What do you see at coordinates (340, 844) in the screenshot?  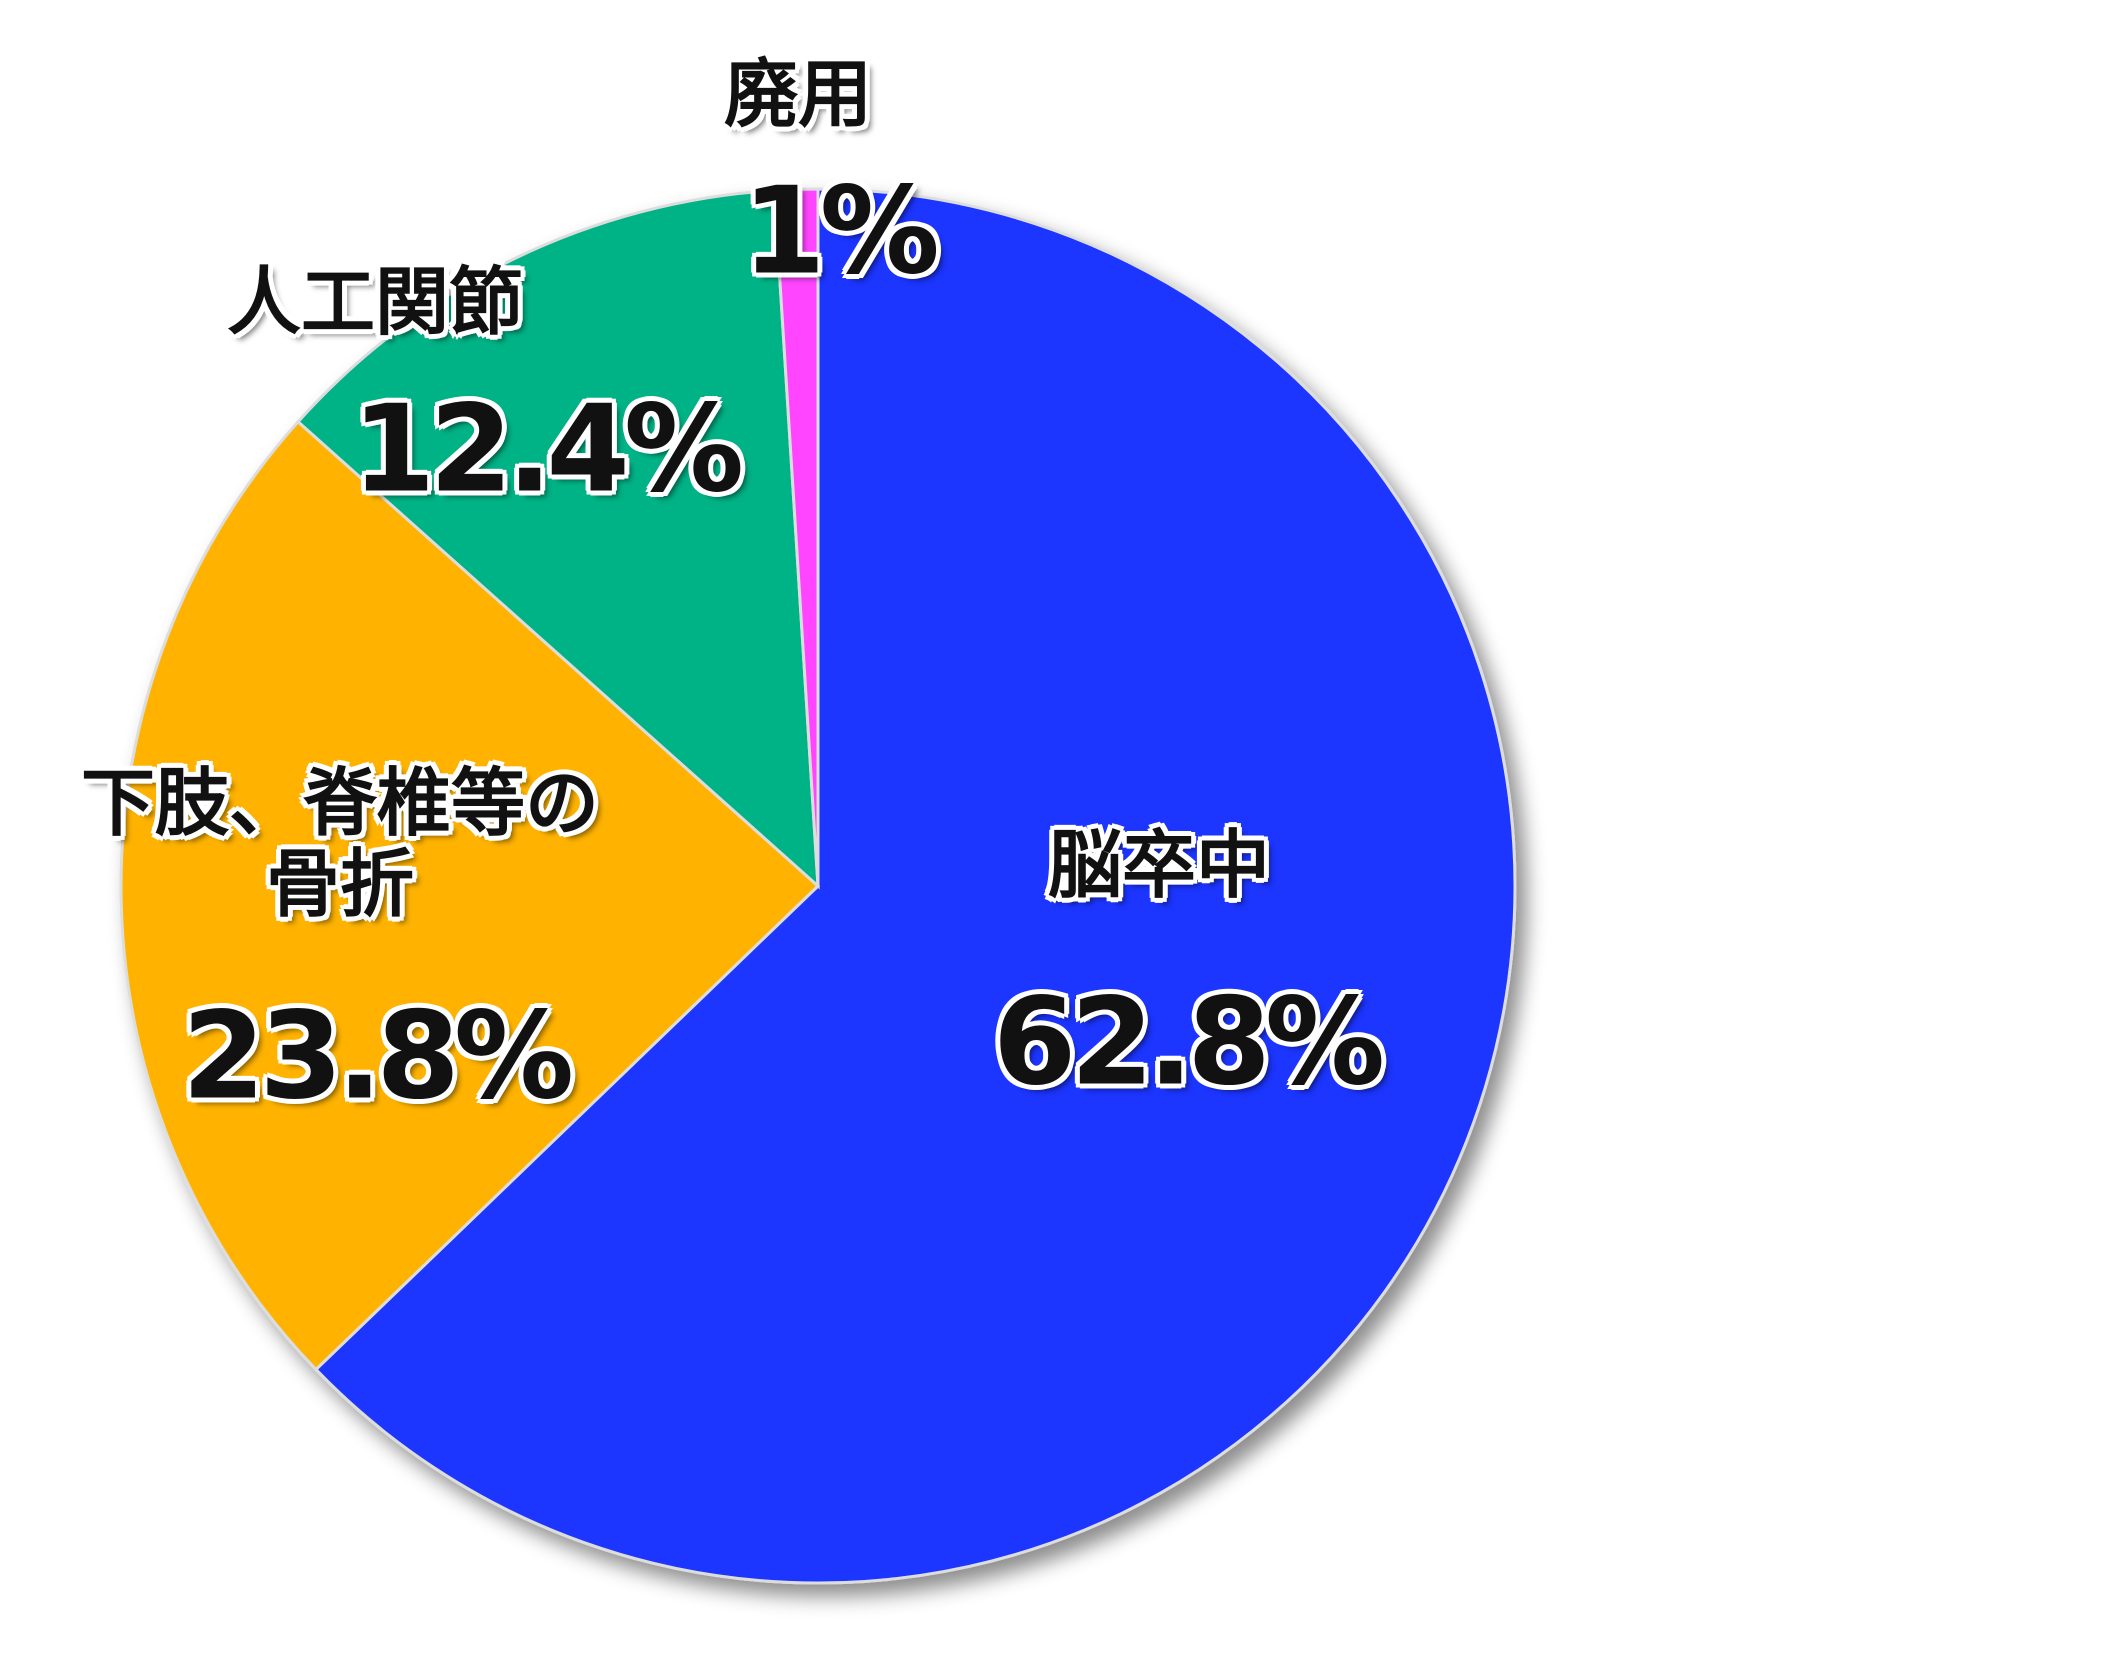 I see `slice-label: 下肢、脊椎等の 骨折` at bounding box center [340, 844].